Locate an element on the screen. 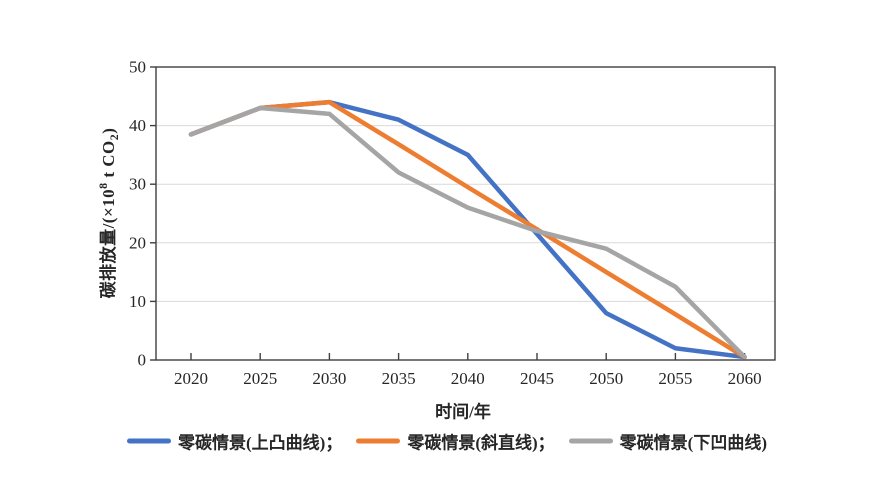 This screenshot has width=879, height=501. legend-label-concave: 零碳情景(下凹曲线) is located at coordinates (693, 443).